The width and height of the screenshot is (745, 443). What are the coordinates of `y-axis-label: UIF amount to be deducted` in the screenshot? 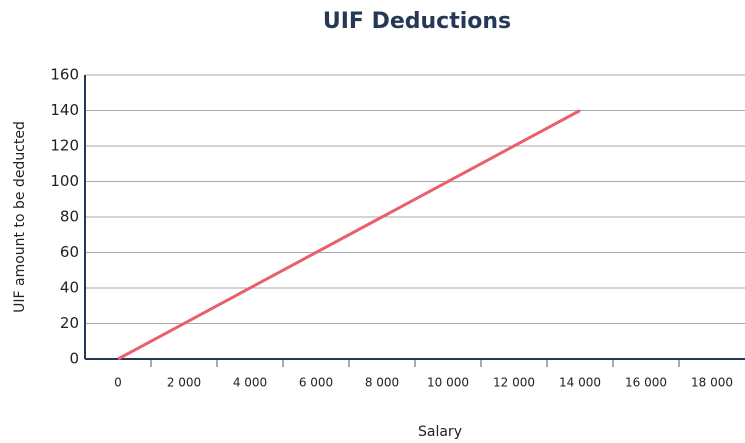 It's located at (20, 217).